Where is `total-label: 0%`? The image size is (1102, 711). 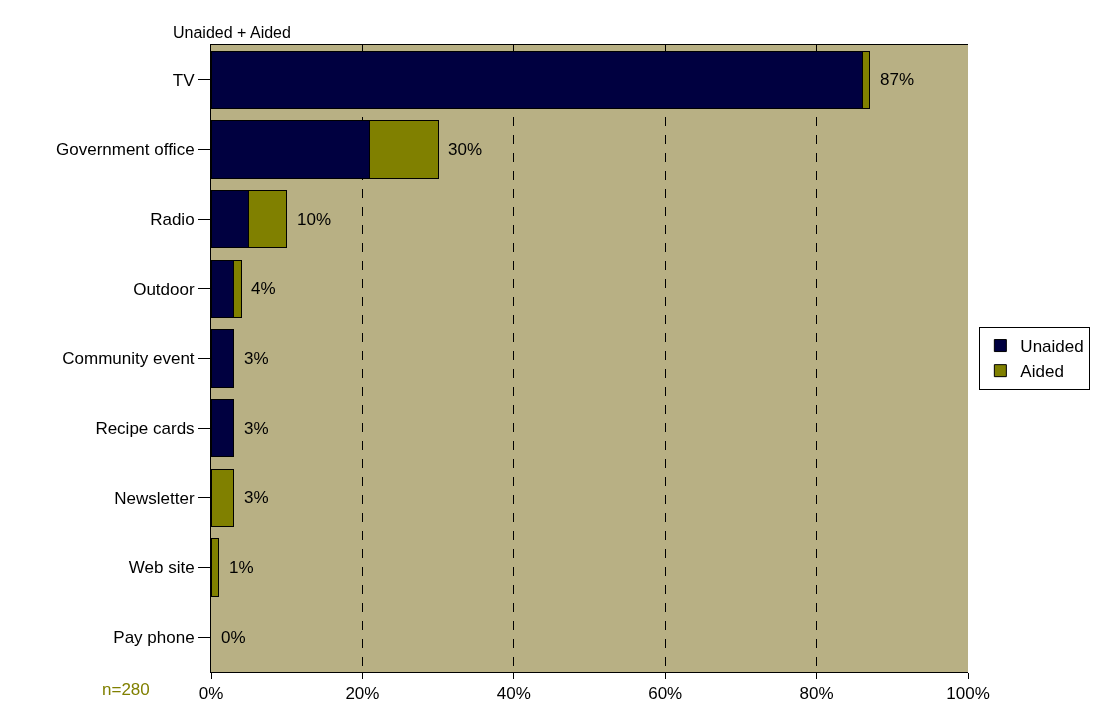 total-label: 0% is located at coordinates (233, 637).